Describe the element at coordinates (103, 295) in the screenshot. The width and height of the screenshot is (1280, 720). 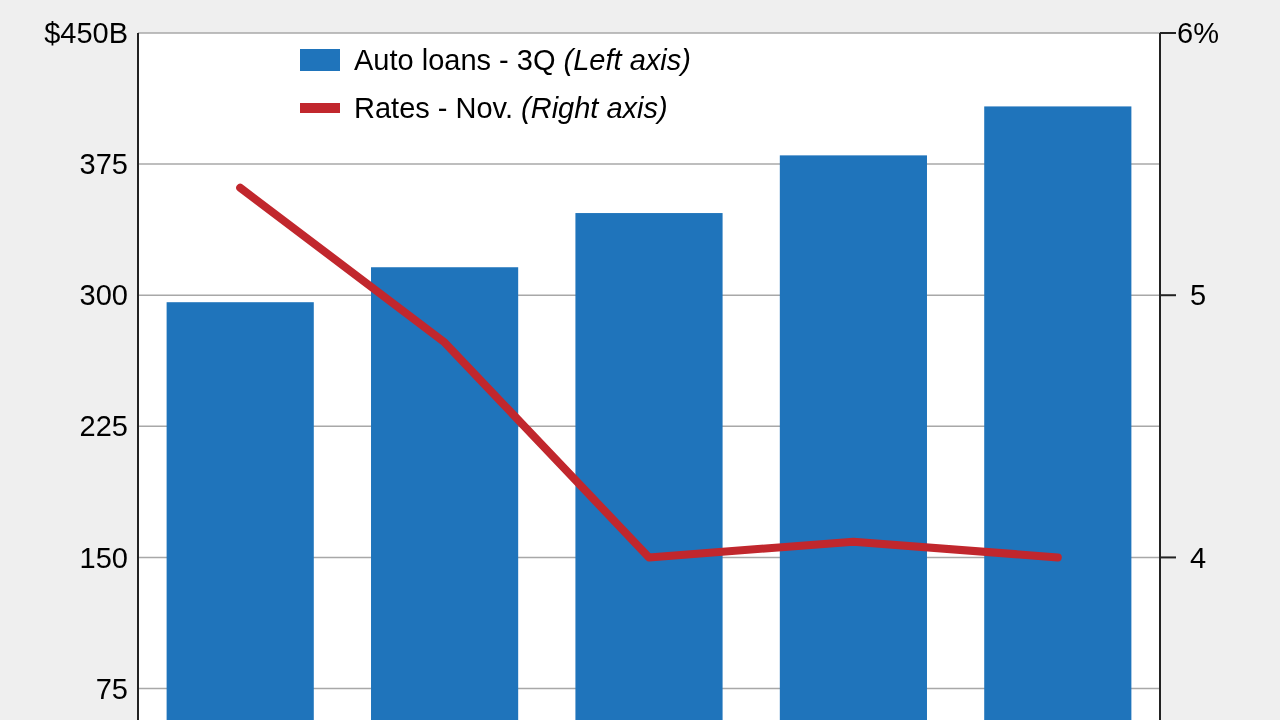
I see `y-tick-label: 300` at that location.